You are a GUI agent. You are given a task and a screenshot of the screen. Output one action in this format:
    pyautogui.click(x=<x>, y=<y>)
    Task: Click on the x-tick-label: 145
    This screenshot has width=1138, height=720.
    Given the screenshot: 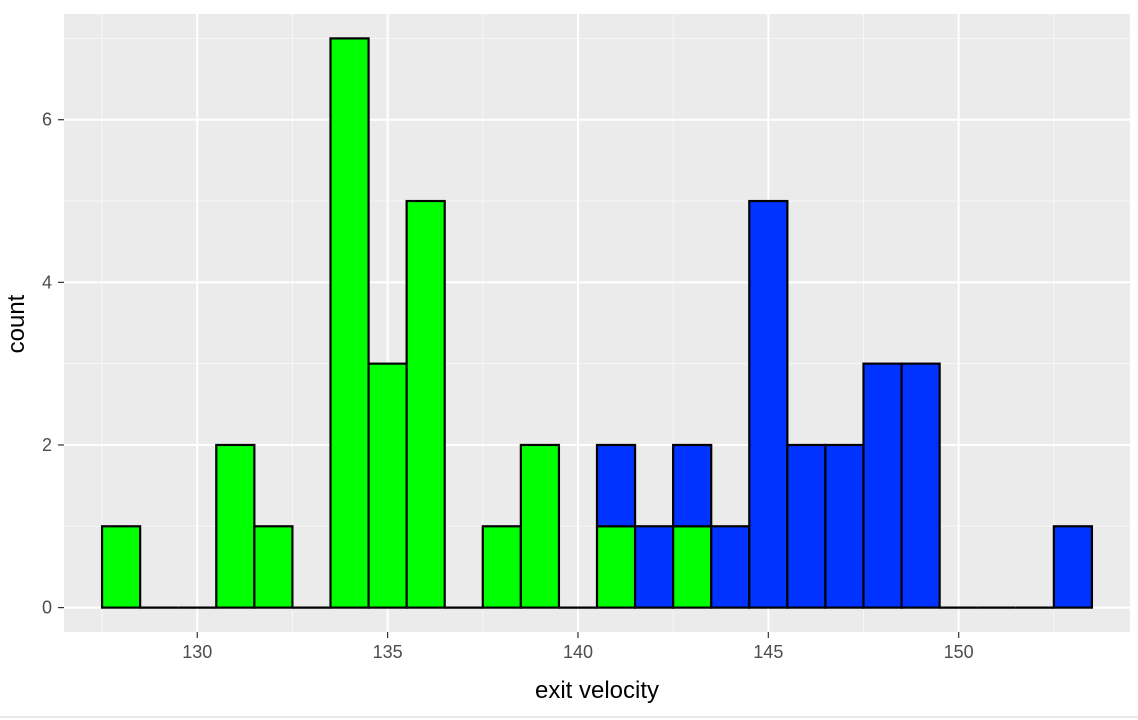 What is the action you would take?
    pyautogui.click(x=768, y=652)
    